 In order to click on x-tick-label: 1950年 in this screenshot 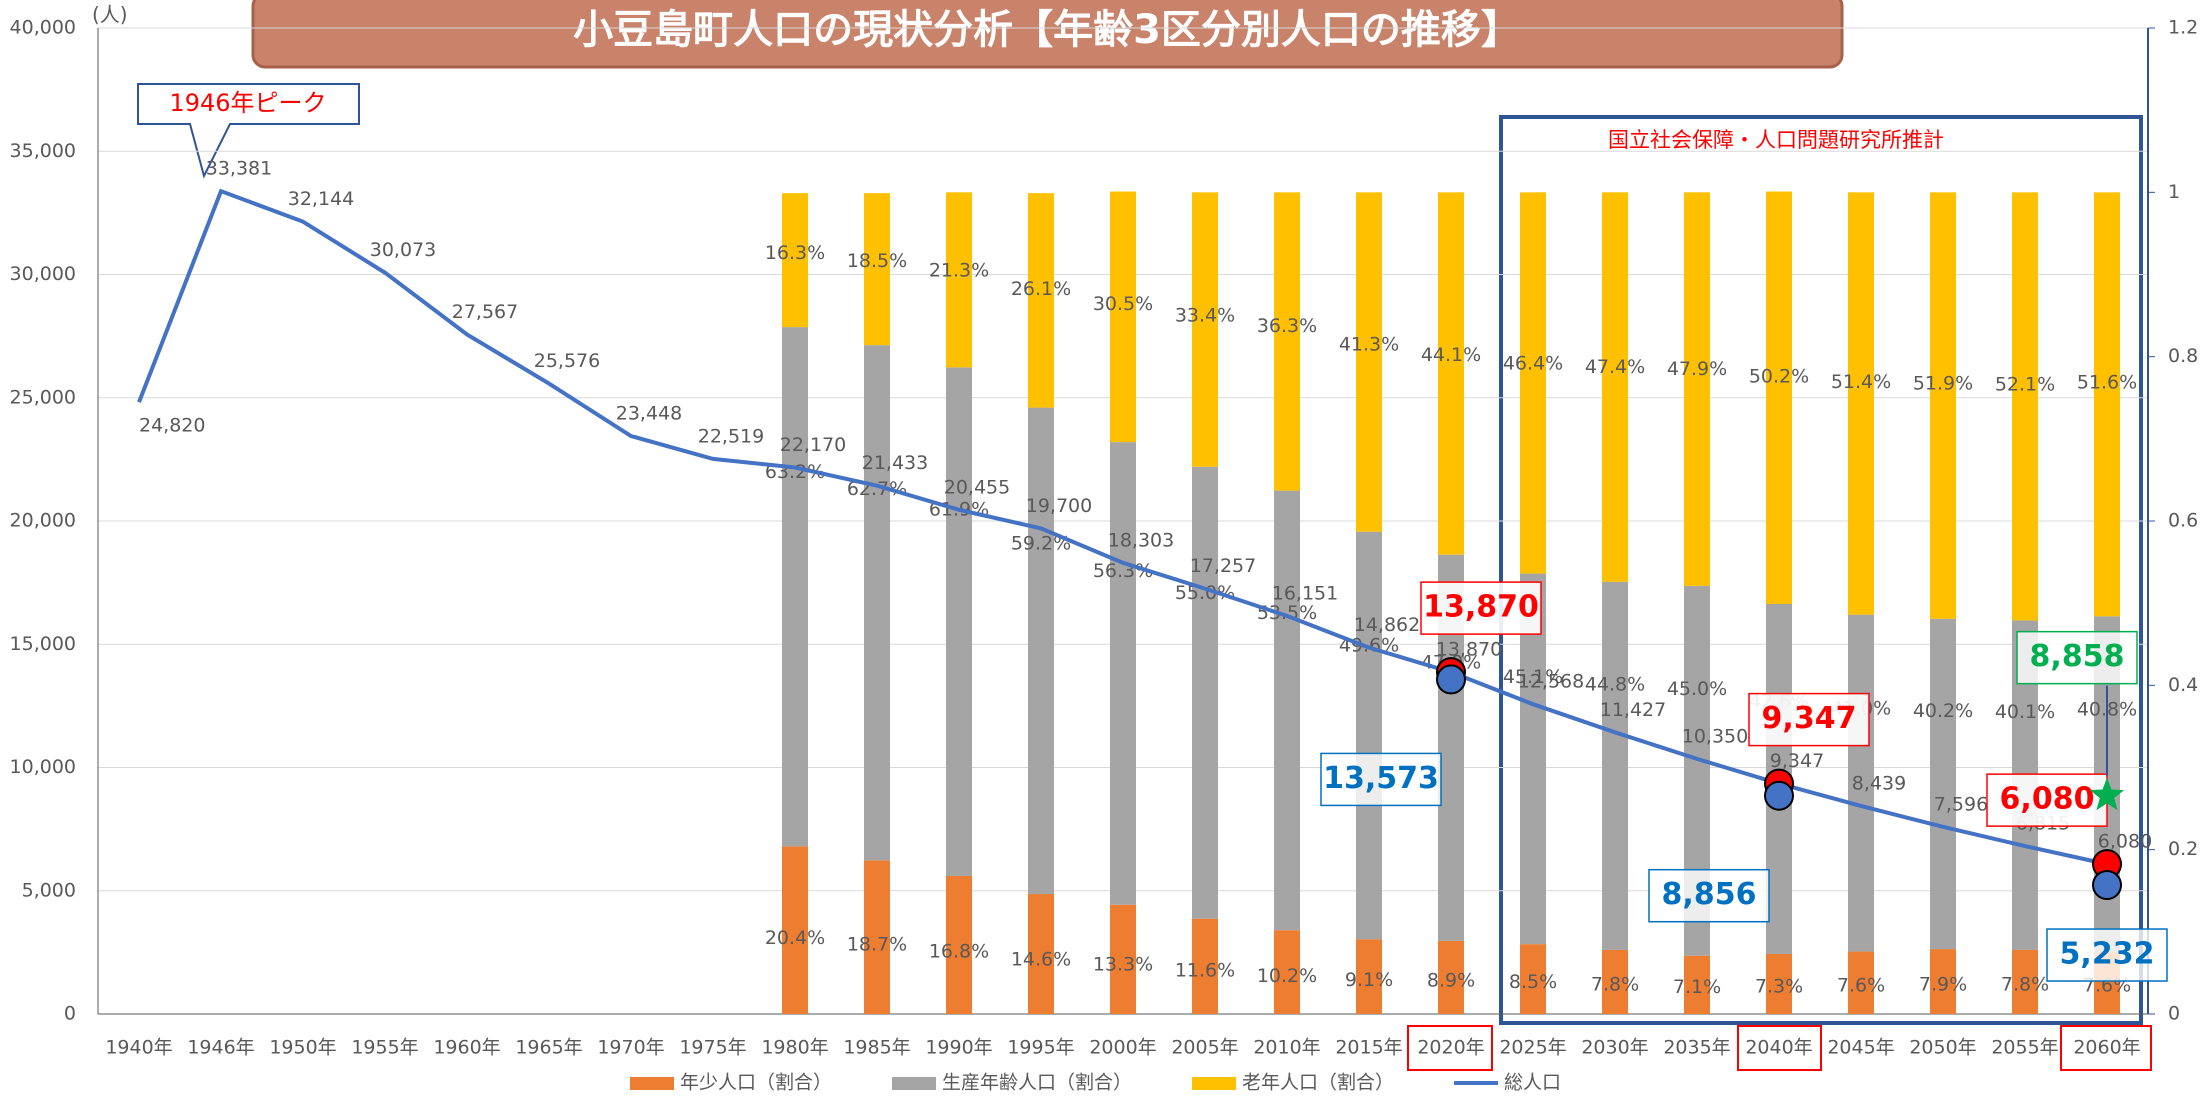, I will do `click(302, 1048)`.